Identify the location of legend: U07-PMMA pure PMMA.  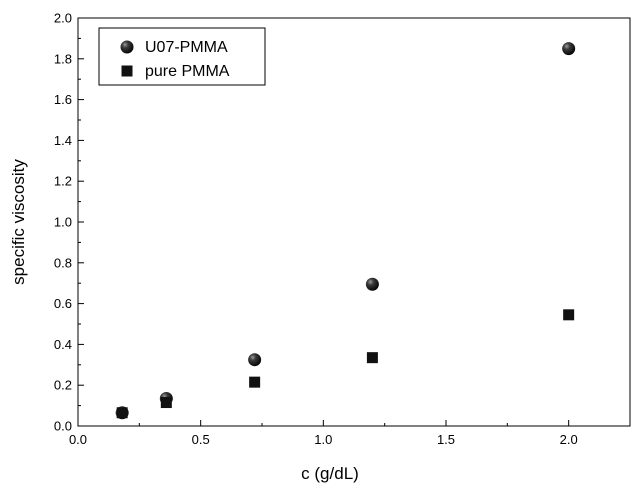
(182, 56).